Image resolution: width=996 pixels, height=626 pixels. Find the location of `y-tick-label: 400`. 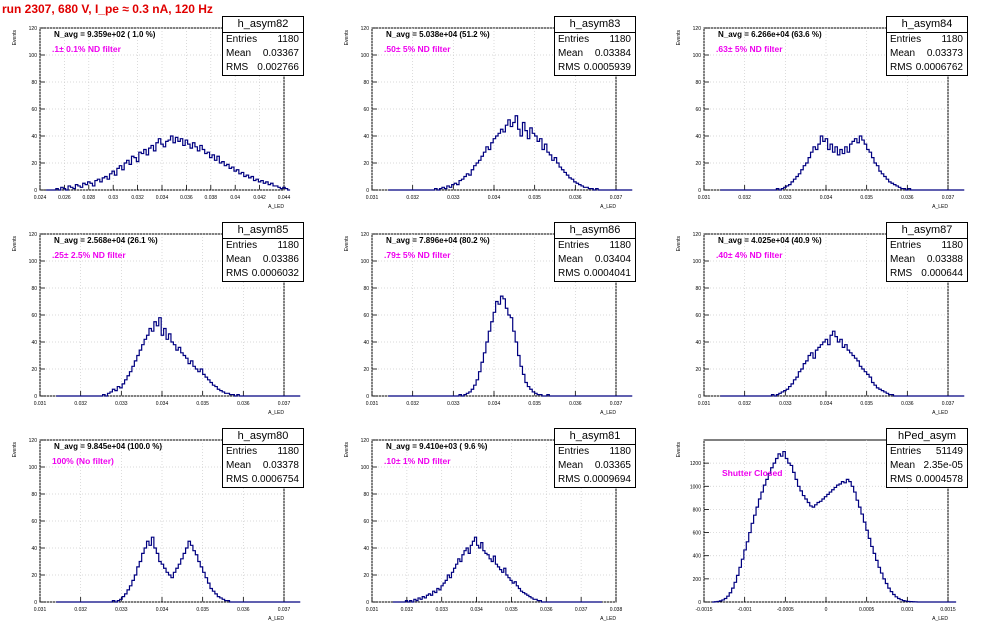

y-tick-label: 400 is located at coordinates (697, 557).